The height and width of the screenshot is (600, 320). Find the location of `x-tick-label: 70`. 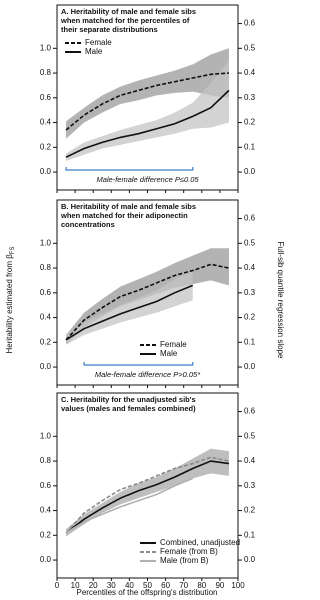

x-tick-label: 70 is located at coordinates (183, 585).